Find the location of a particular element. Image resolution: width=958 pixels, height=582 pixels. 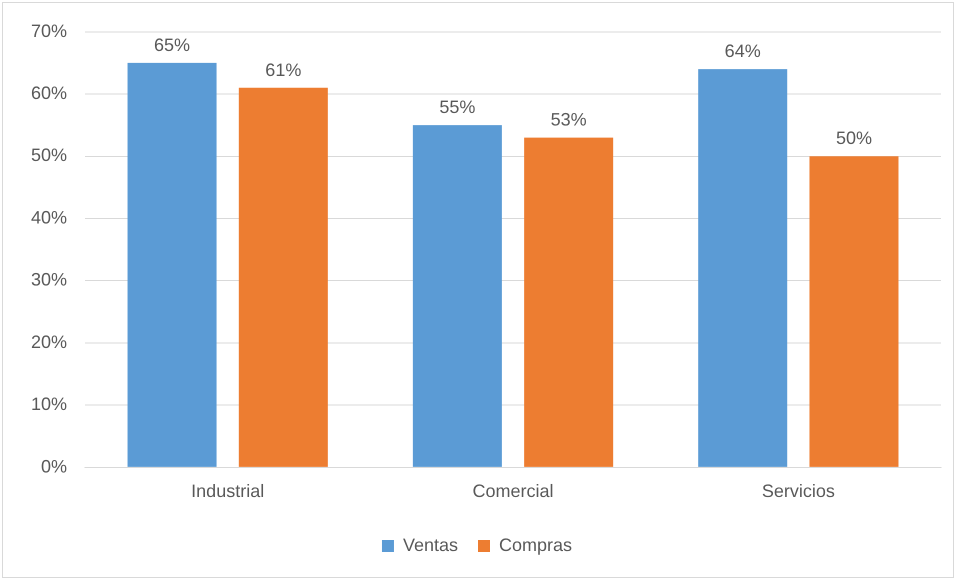

x-tick-label: Servicios is located at coordinates (798, 491).